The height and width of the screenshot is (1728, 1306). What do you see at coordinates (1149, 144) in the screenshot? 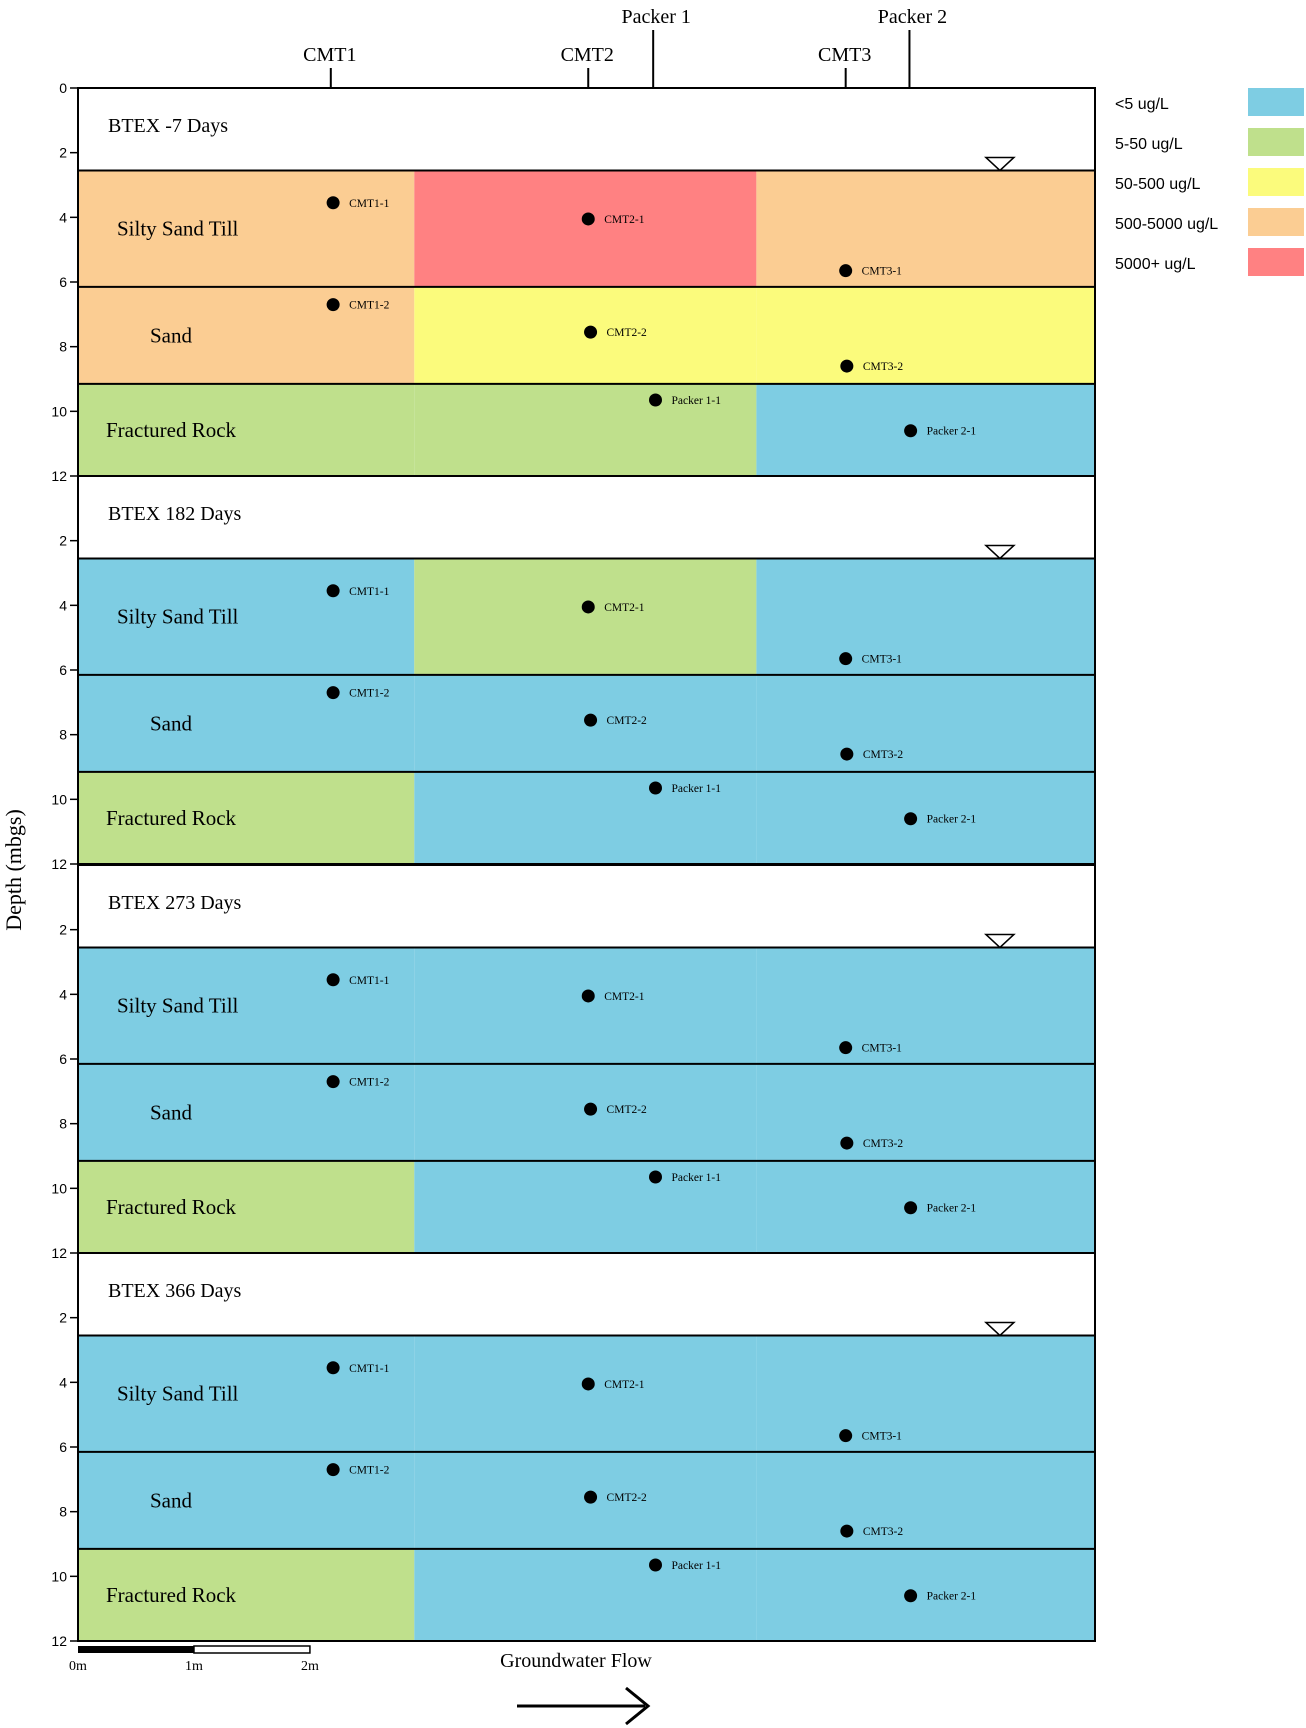
I see `legend-label: 5-50 ug/L` at bounding box center [1149, 144].